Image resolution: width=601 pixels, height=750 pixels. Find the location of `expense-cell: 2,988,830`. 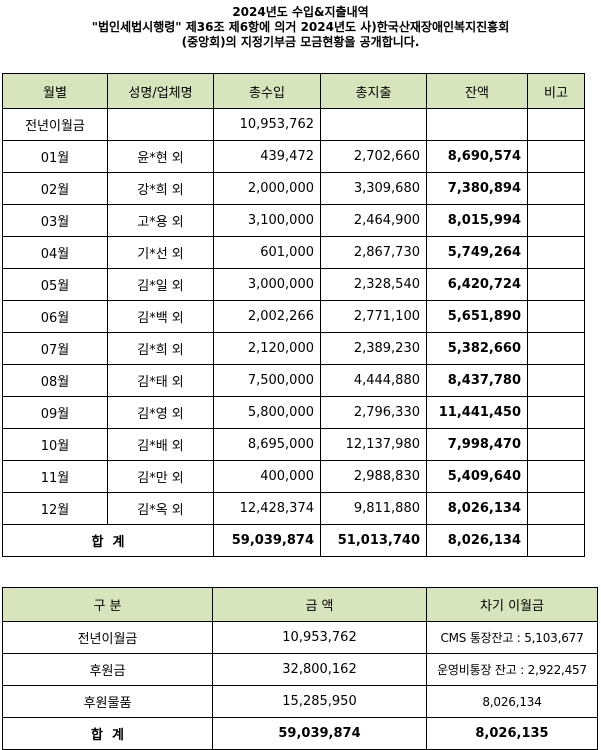

expense-cell: 2,988,830 is located at coordinates (373, 476).